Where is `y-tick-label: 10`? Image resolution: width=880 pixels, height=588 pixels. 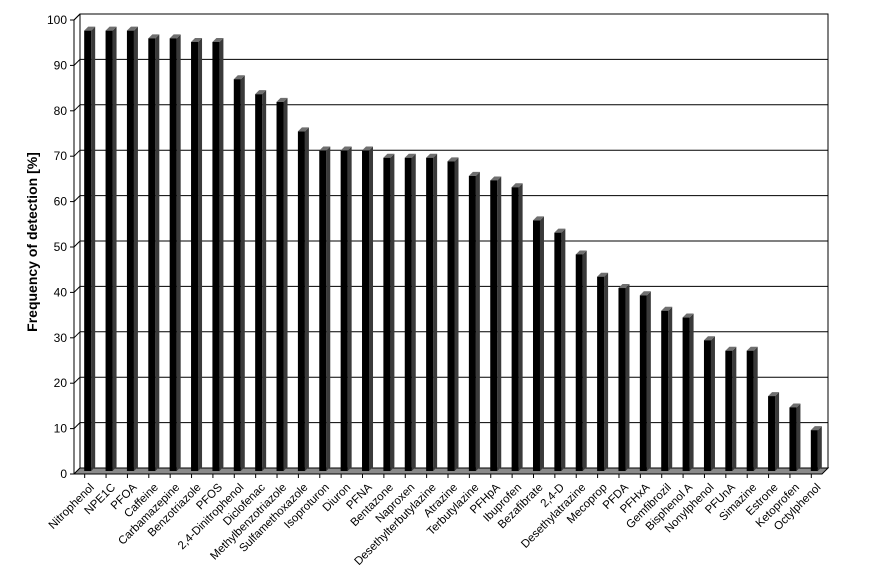
y-tick-label: 10 is located at coordinates (61, 429).